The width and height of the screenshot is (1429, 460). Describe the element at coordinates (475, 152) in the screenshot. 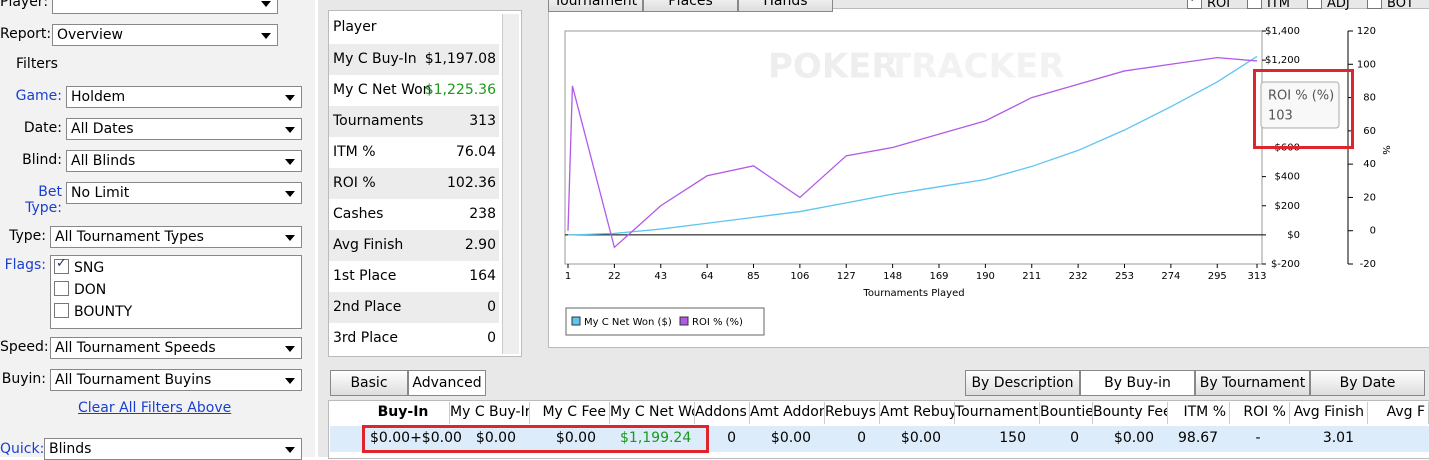

I see `stat-value: 76.04` at that location.